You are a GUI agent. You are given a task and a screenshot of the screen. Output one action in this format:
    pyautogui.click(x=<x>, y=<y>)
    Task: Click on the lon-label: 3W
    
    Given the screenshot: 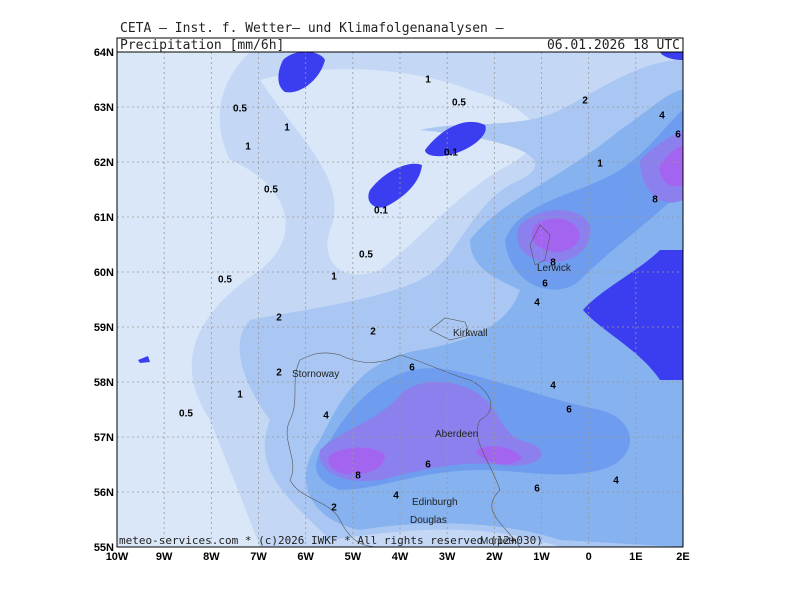 What is the action you would take?
    pyautogui.click(x=447, y=557)
    